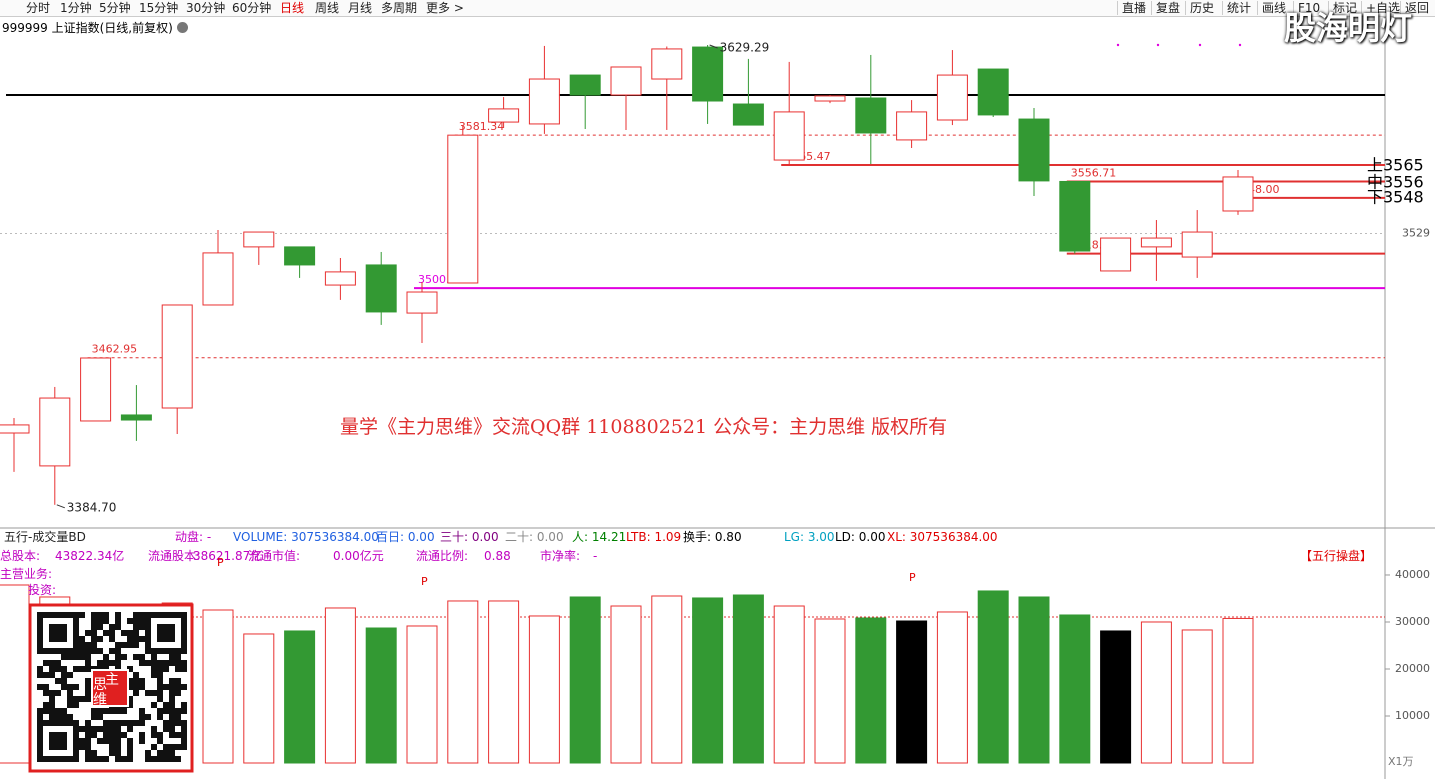 The image size is (1435, 779). I want to click on period-tab: 分时, so click(38, 8).